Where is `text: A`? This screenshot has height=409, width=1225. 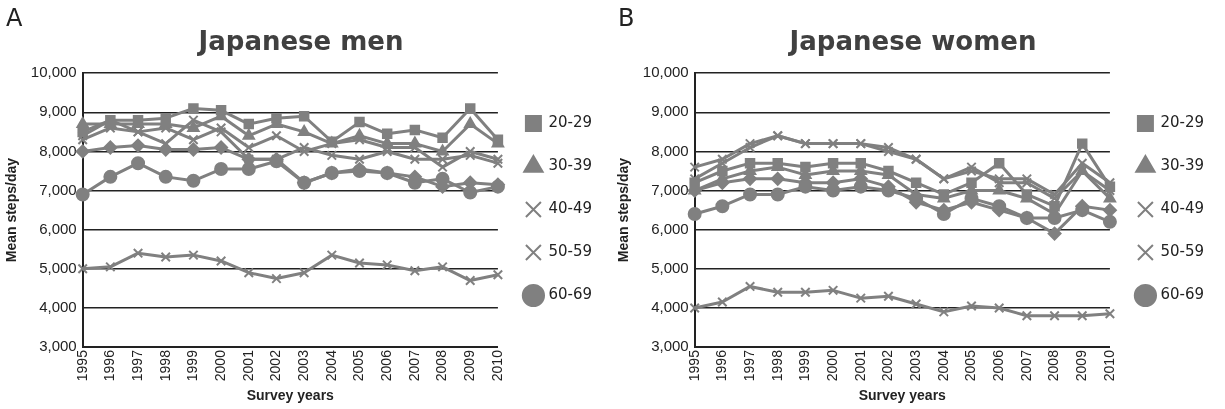 text: A is located at coordinates (14, 18).